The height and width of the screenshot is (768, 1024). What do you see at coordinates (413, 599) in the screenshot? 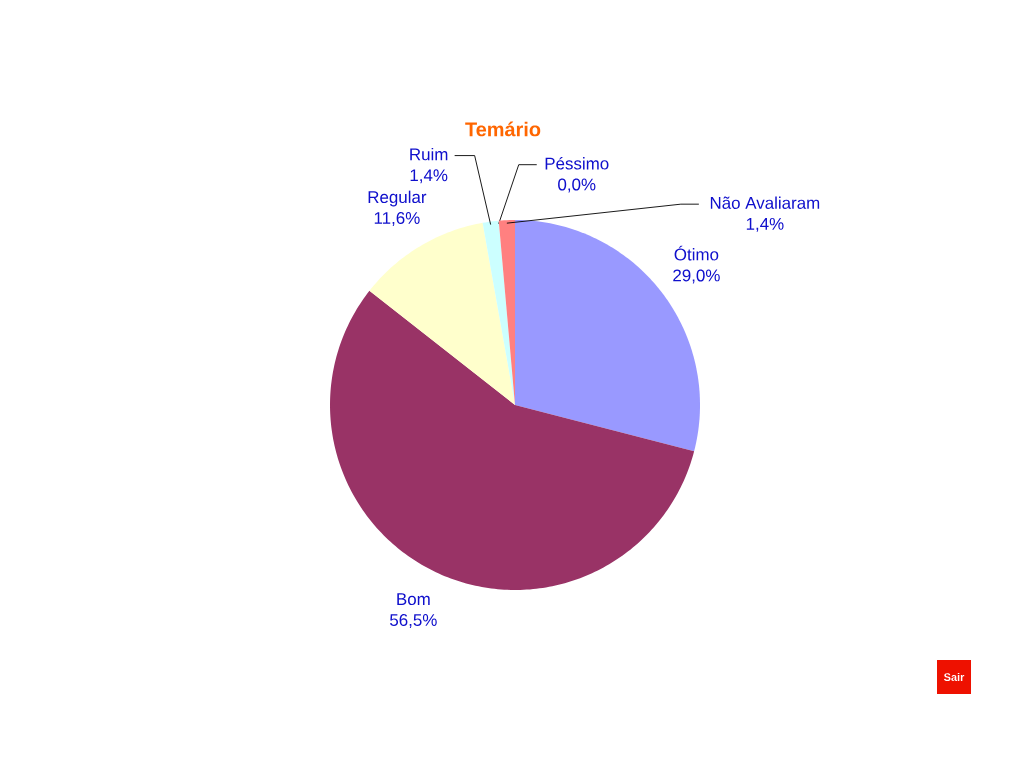
I see `slice-label: Bom` at bounding box center [413, 599].